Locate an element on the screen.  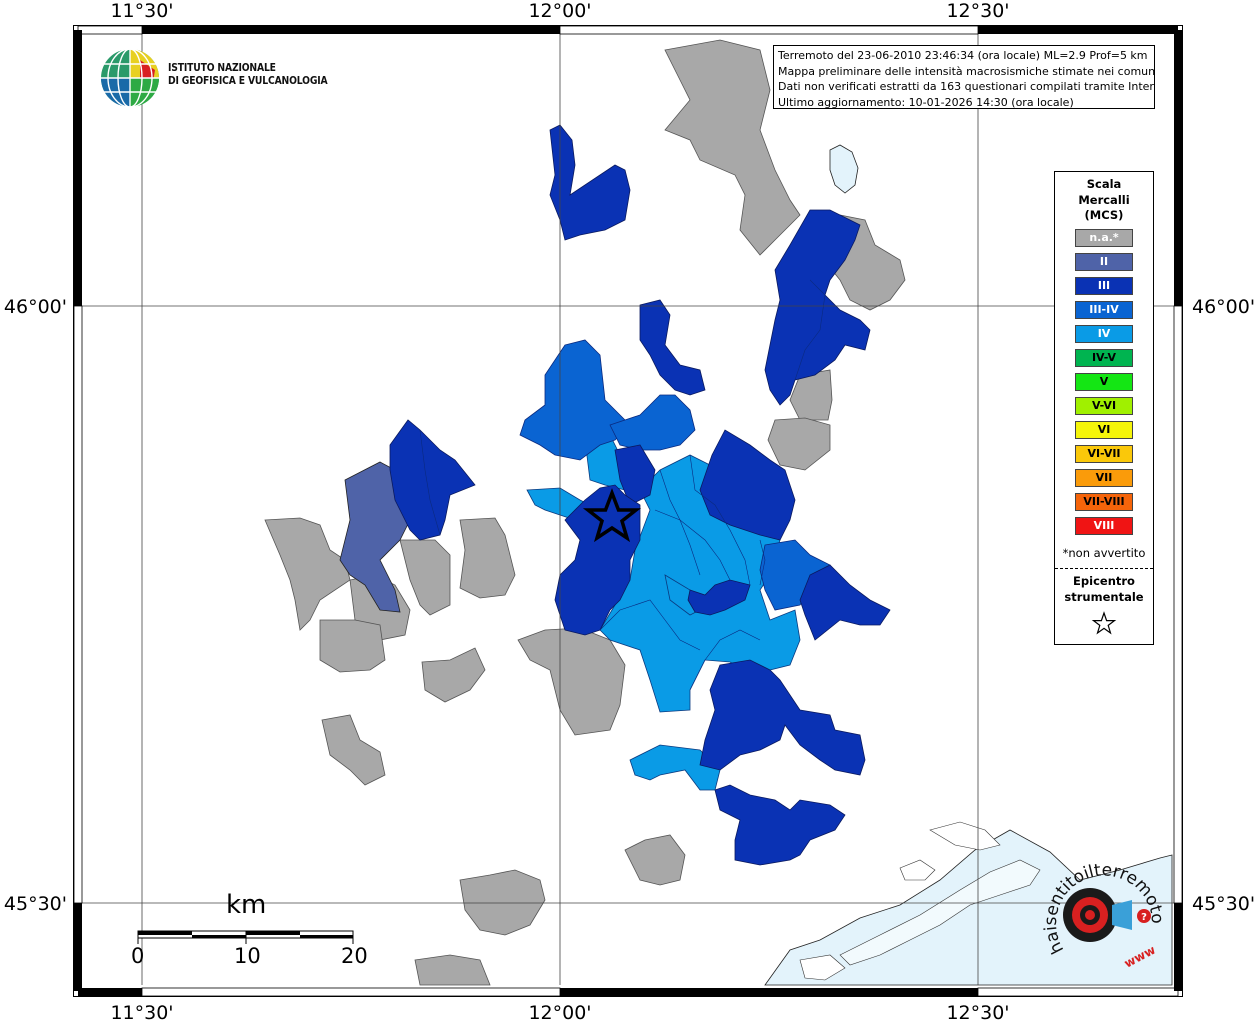
lat-label-left-2: 45°30' is located at coordinates (35, 904).